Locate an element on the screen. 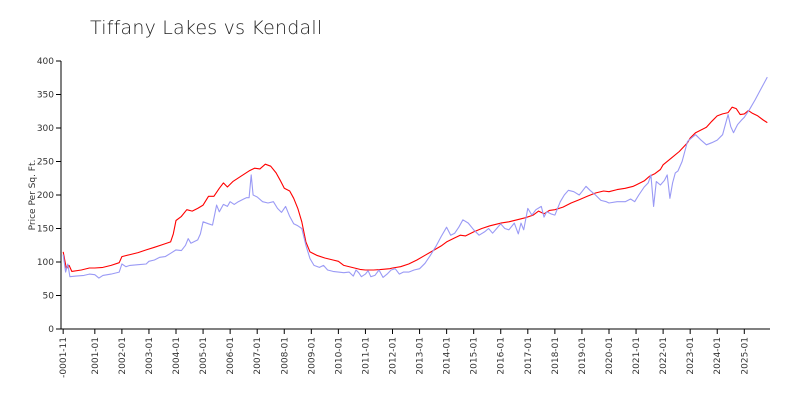  x-tick-label: 2002-01 is located at coordinates (123, 356).